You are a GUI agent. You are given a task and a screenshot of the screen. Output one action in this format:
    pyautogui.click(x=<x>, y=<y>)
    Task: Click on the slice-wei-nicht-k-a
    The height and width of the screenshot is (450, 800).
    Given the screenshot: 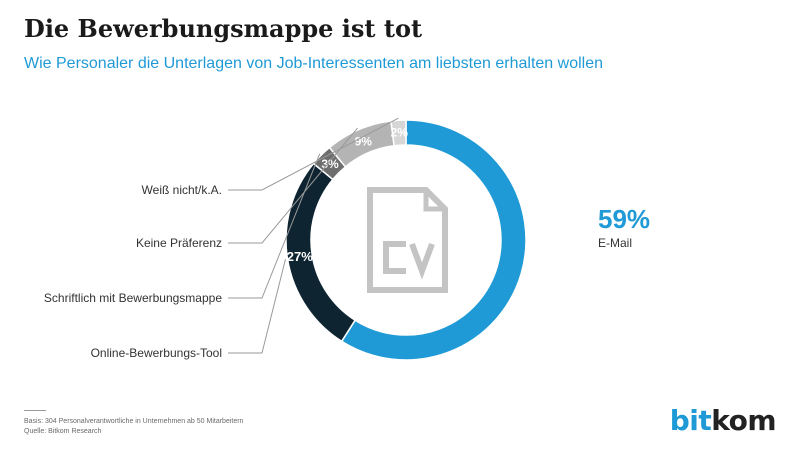 What is the action you would take?
    pyautogui.click(x=398, y=133)
    